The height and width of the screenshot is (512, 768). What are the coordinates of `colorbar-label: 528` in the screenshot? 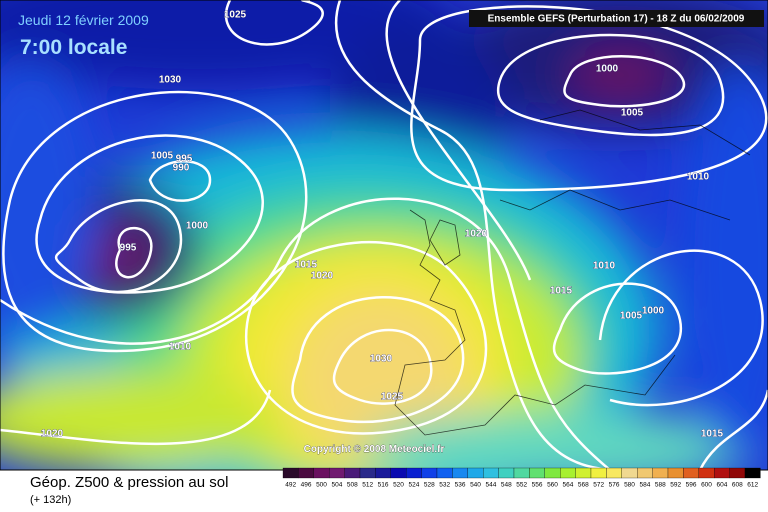 It's located at (429, 485).